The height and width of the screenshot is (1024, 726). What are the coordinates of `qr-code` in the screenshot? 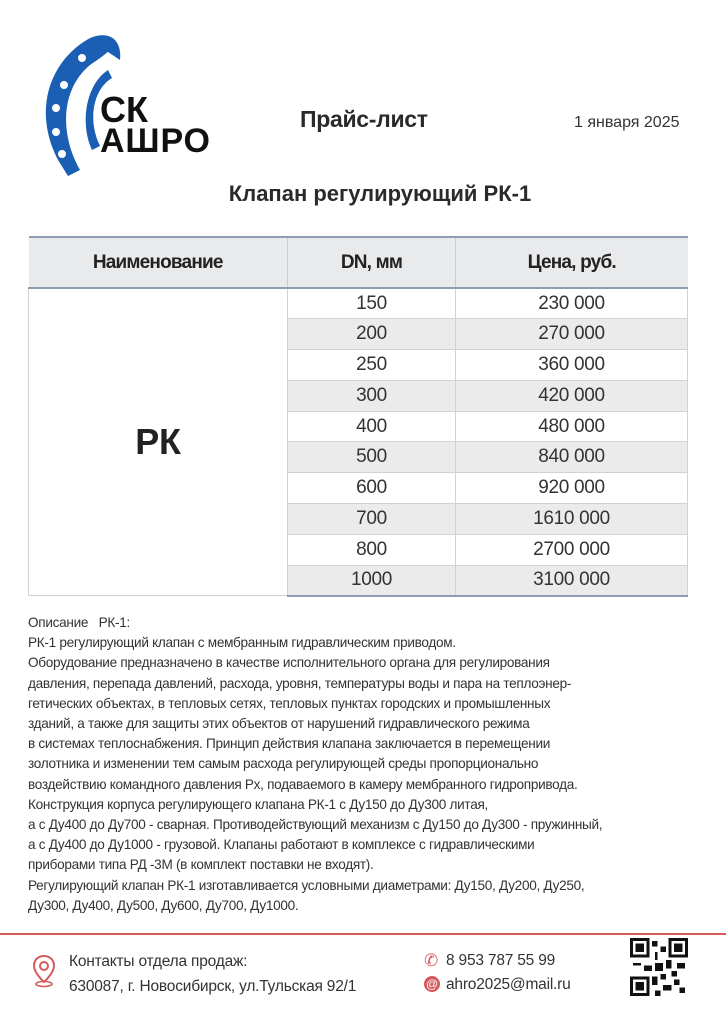 It's located at (659, 967).